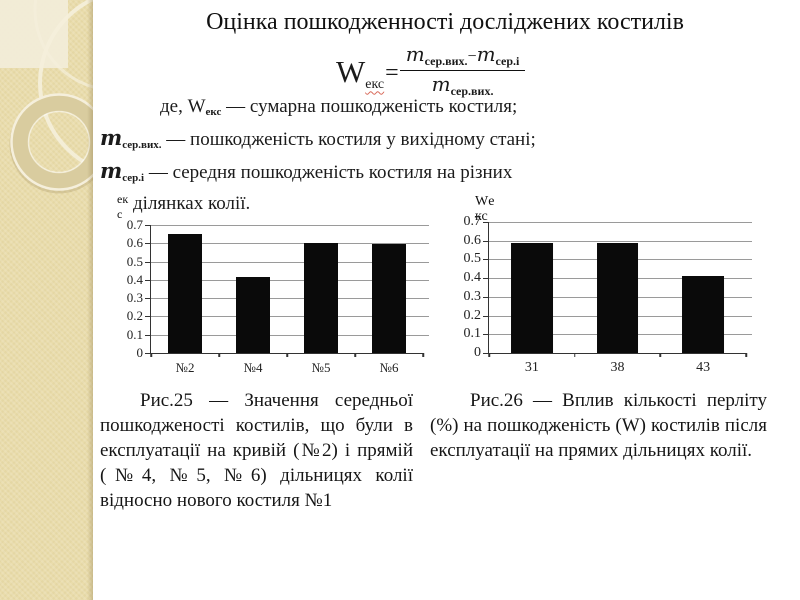 This screenshot has width=800, height=600. I want to click on sidebar-rings-graphic, so click(46, 97).